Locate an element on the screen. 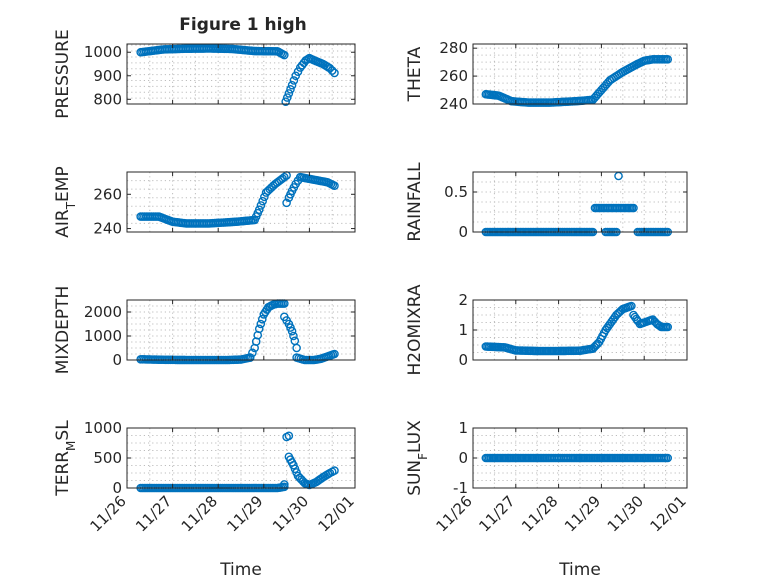  y-axis-label: SUNFLUX is located at coordinates (417, 458).